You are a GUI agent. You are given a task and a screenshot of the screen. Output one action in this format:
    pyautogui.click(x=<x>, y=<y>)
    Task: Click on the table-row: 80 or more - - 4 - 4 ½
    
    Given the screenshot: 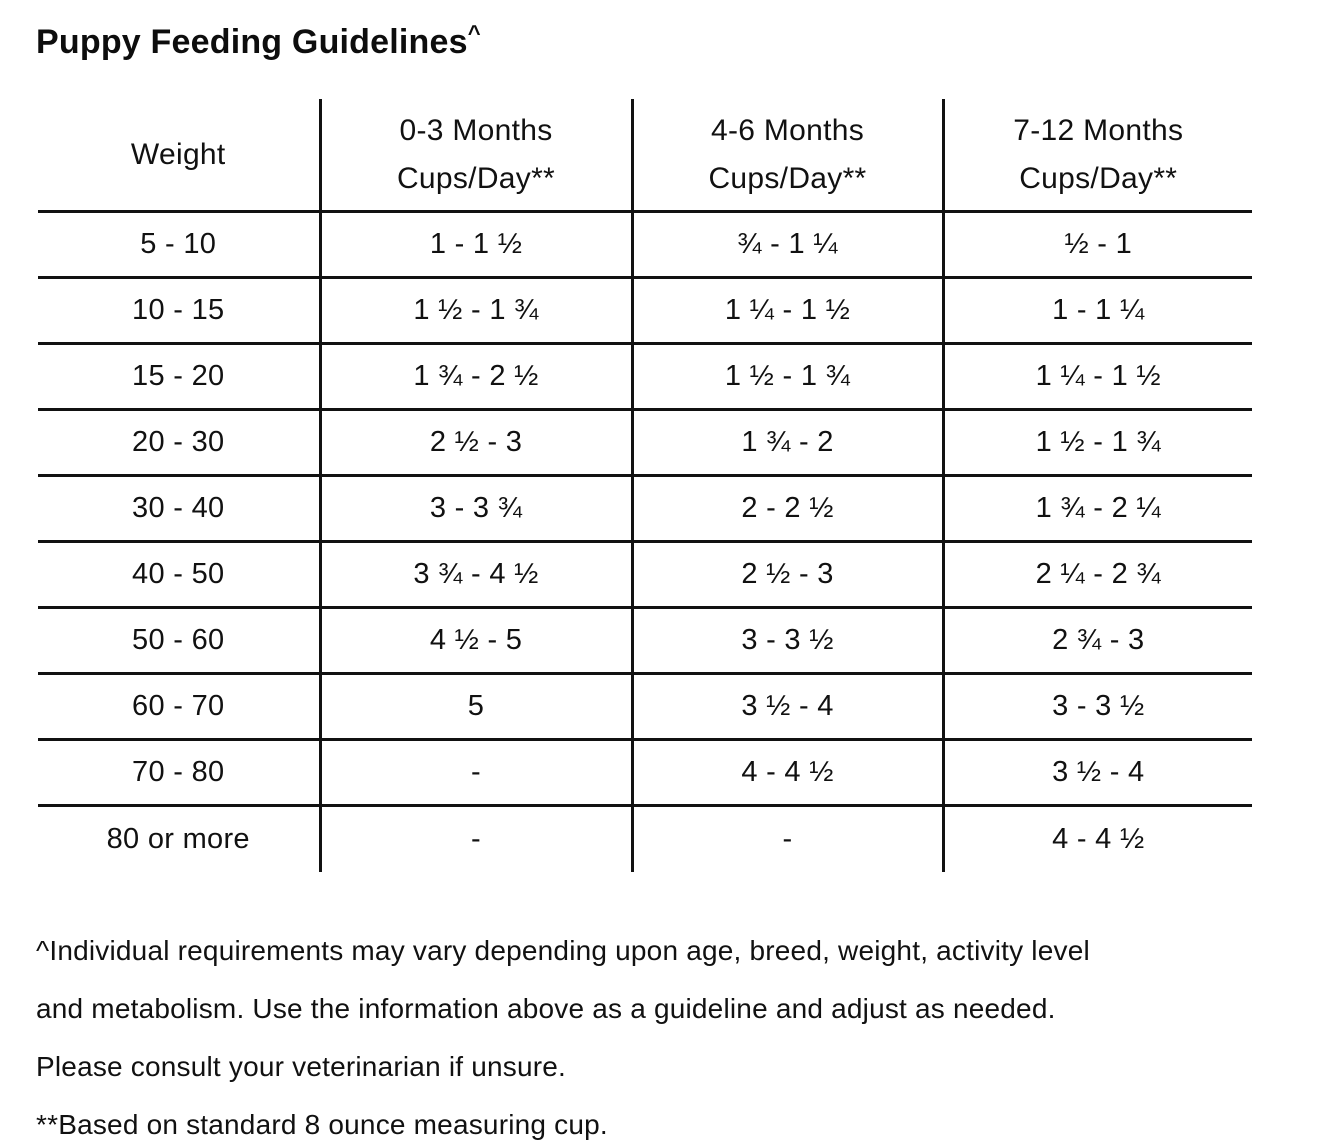 What is the action you would take?
    pyautogui.click(x=645, y=838)
    